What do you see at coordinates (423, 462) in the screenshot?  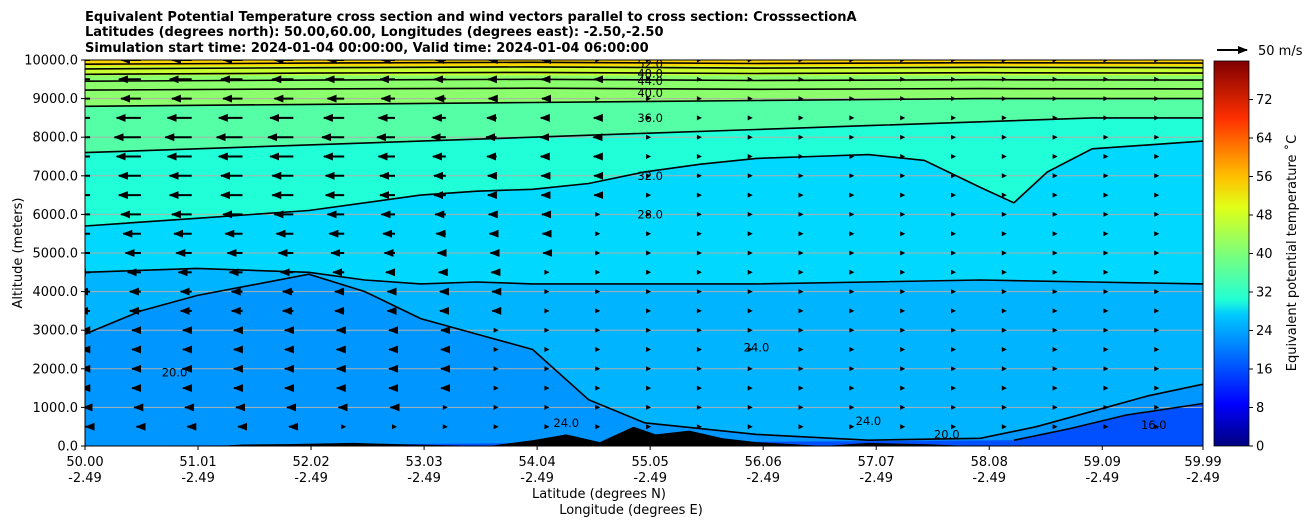 I see `x-tick-lat-3: 53.03` at bounding box center [423, 462].